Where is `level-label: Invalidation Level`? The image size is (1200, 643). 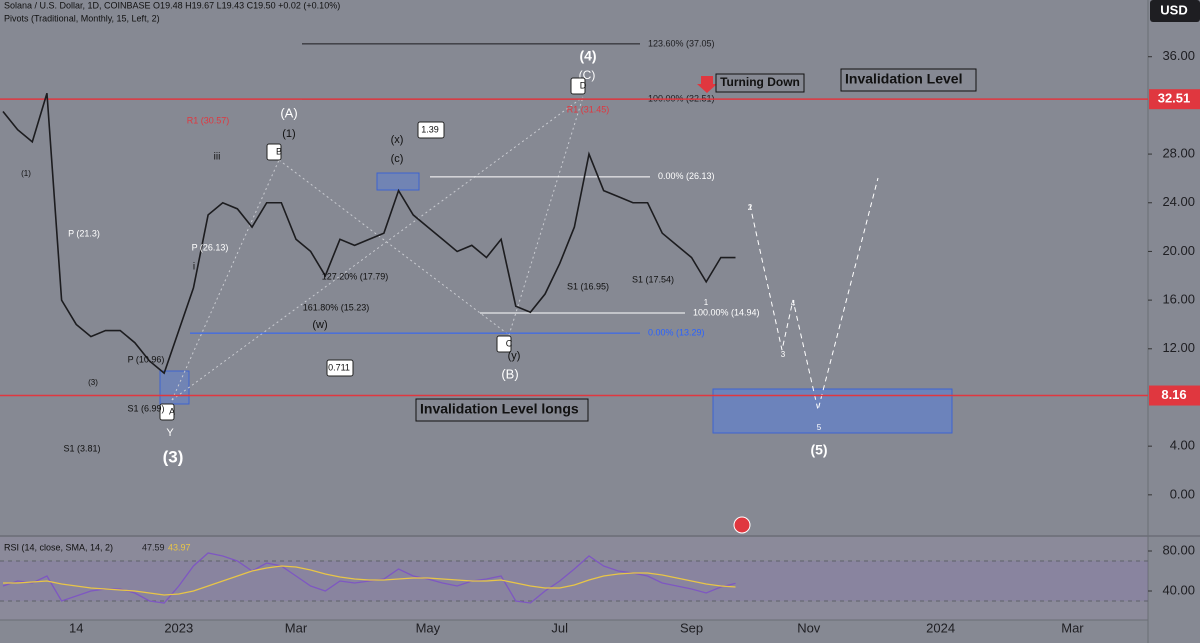 level-label: Invalidation Level is located at coordinates (903, 79).